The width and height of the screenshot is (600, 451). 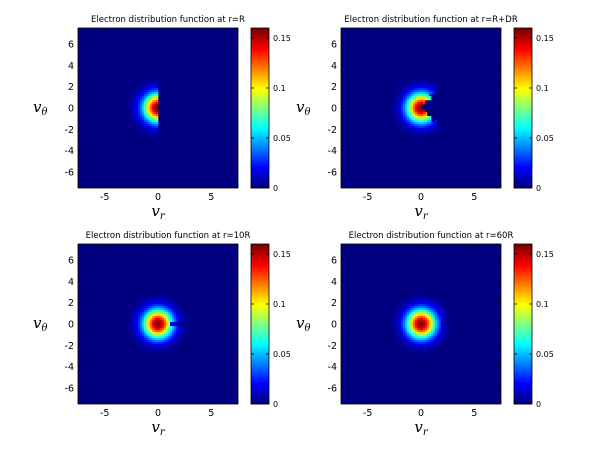 What do you see at coordinates (417, 108) in the screenshot?
I see `heatmap-cells` at bounding box center [417, 108].